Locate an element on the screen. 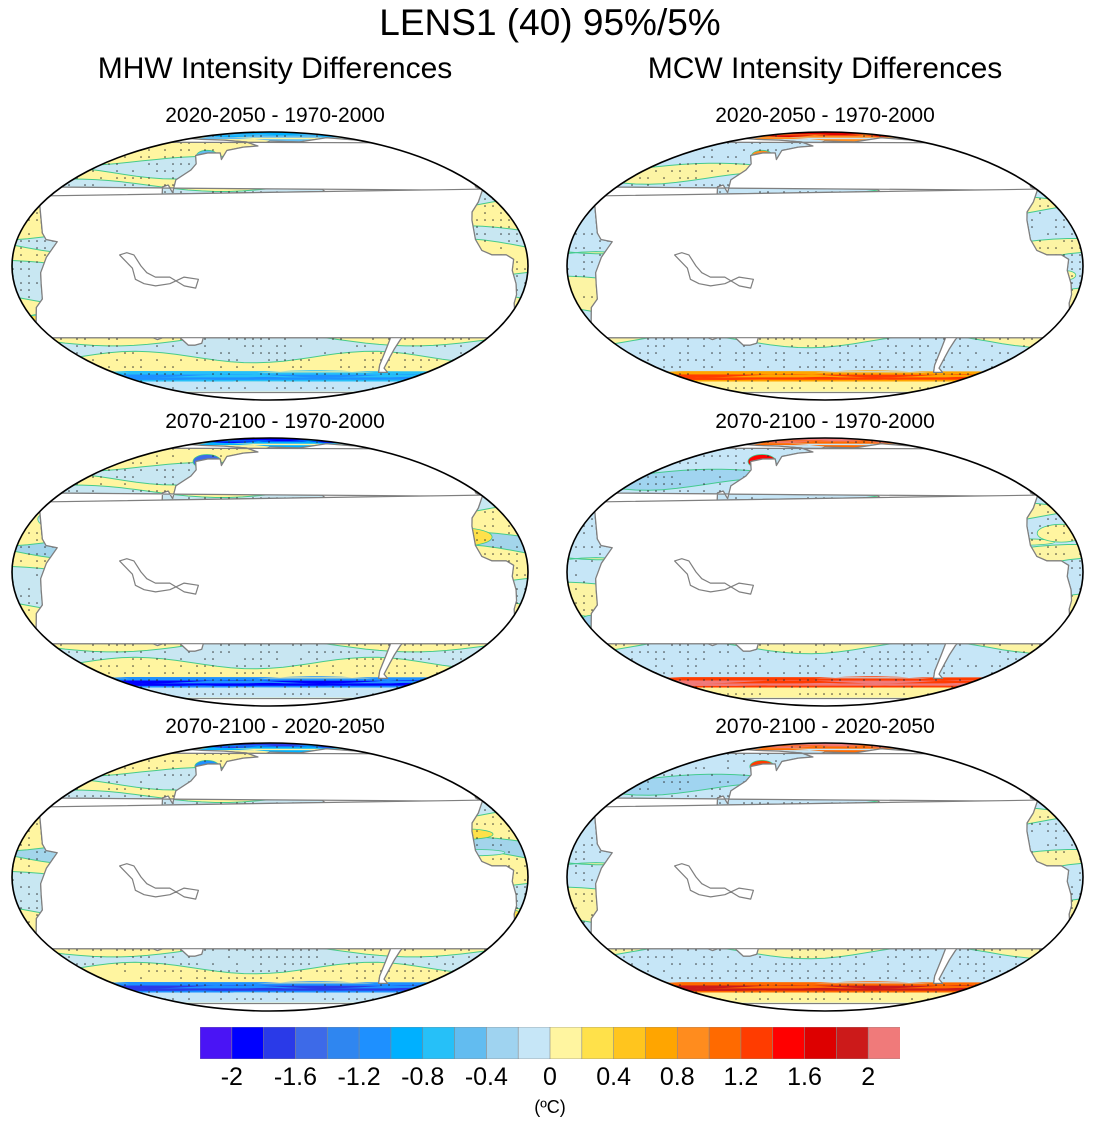  colorbar-tick-label: -0.8 is located at coordinates (423, 1077).